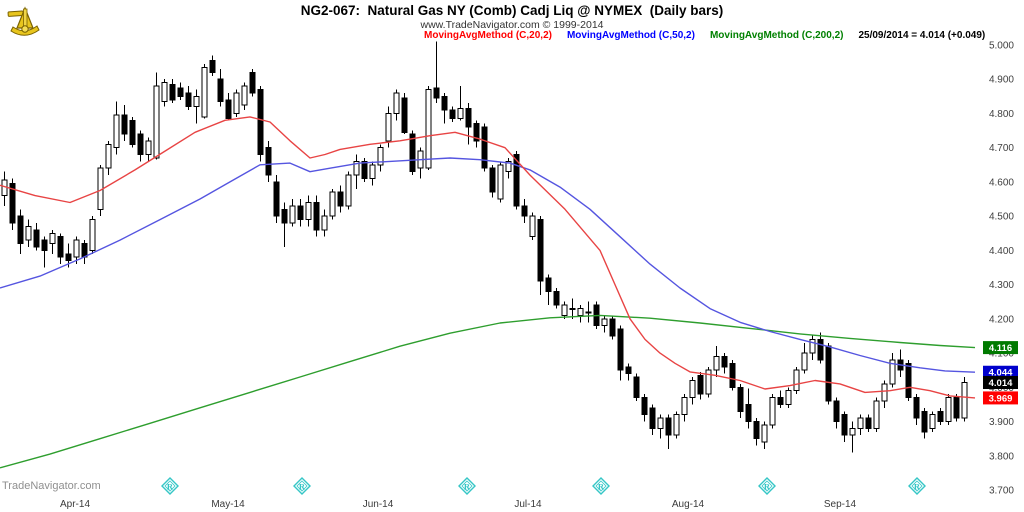 This screenshot has width=1024, height=512. Describe the element at coordinates (23, 21) in the screenshot. I see `sextant-icon` at that location.